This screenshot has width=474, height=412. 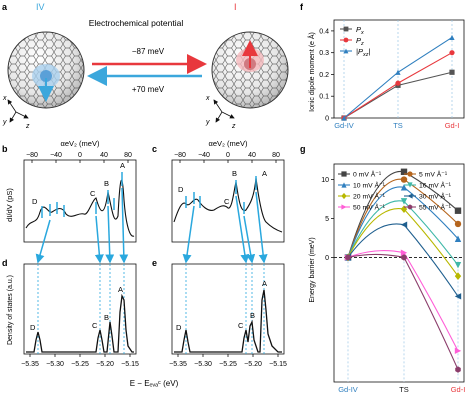 I want to click on panel-c-top-axis-label: αeV₂ (meV), so click(x=228, y=143).